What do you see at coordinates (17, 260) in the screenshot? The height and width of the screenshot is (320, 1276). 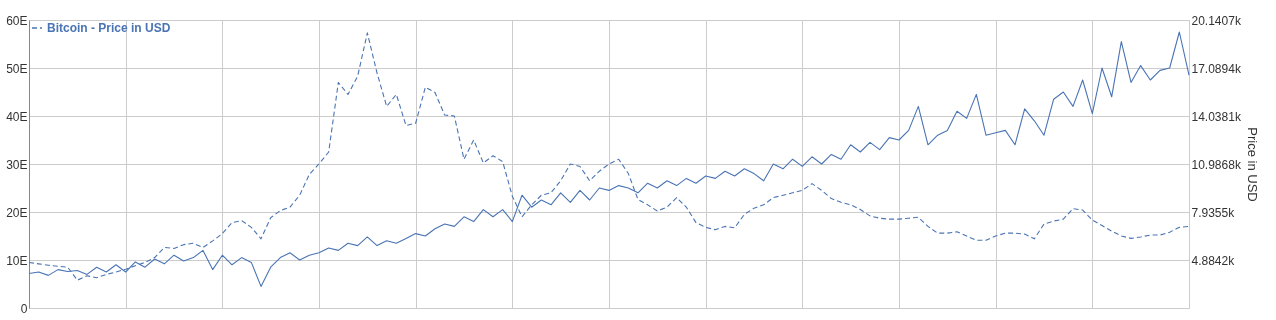 I see `y-tick-label: 10E` at bounding box center [17, 260].